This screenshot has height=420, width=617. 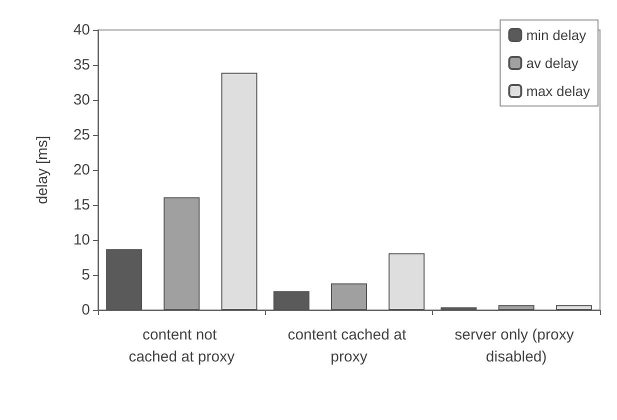 I want to click on y-tick-label: 35, so click(x=81, y=65).